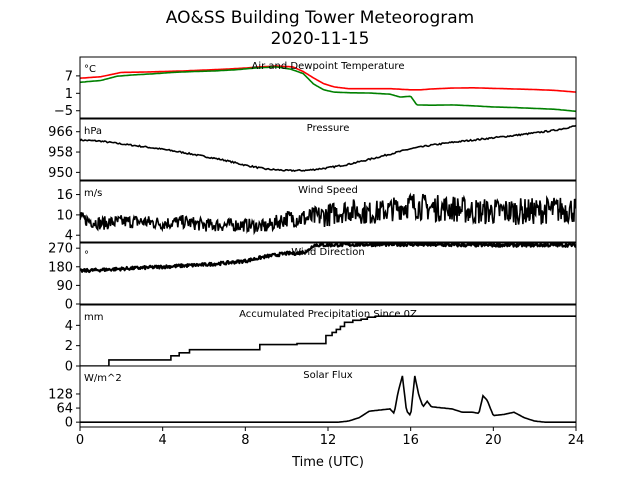  I want to click on panel-1: −5 1 7 °C Air and Dewpoint Temperature, so click(315, 87).